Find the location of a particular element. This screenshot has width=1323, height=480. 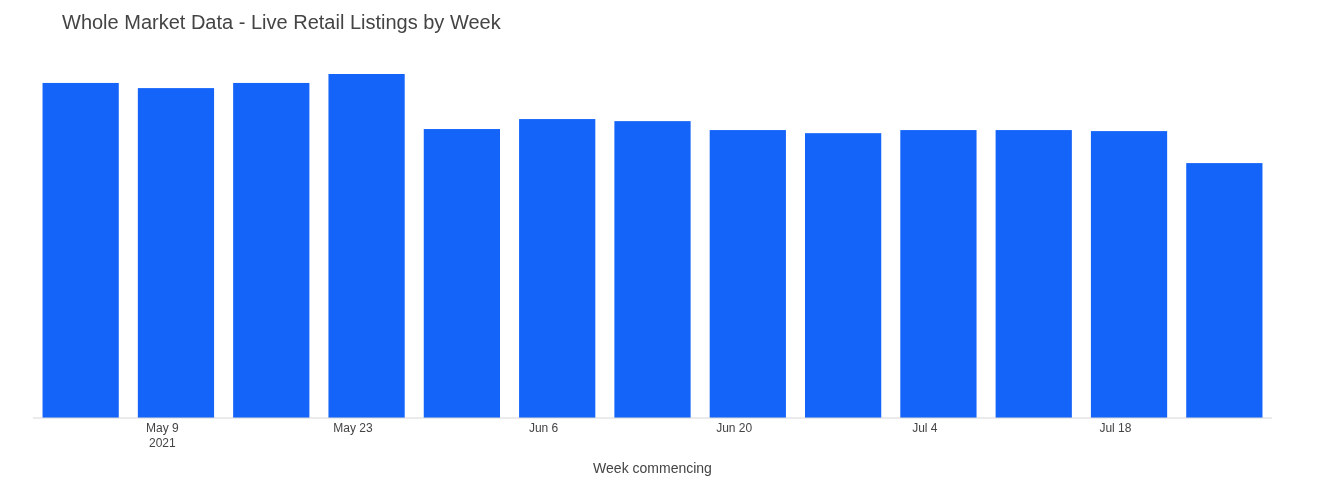

x-tick-label: Jun 20 is located at coordinates (734, 428).